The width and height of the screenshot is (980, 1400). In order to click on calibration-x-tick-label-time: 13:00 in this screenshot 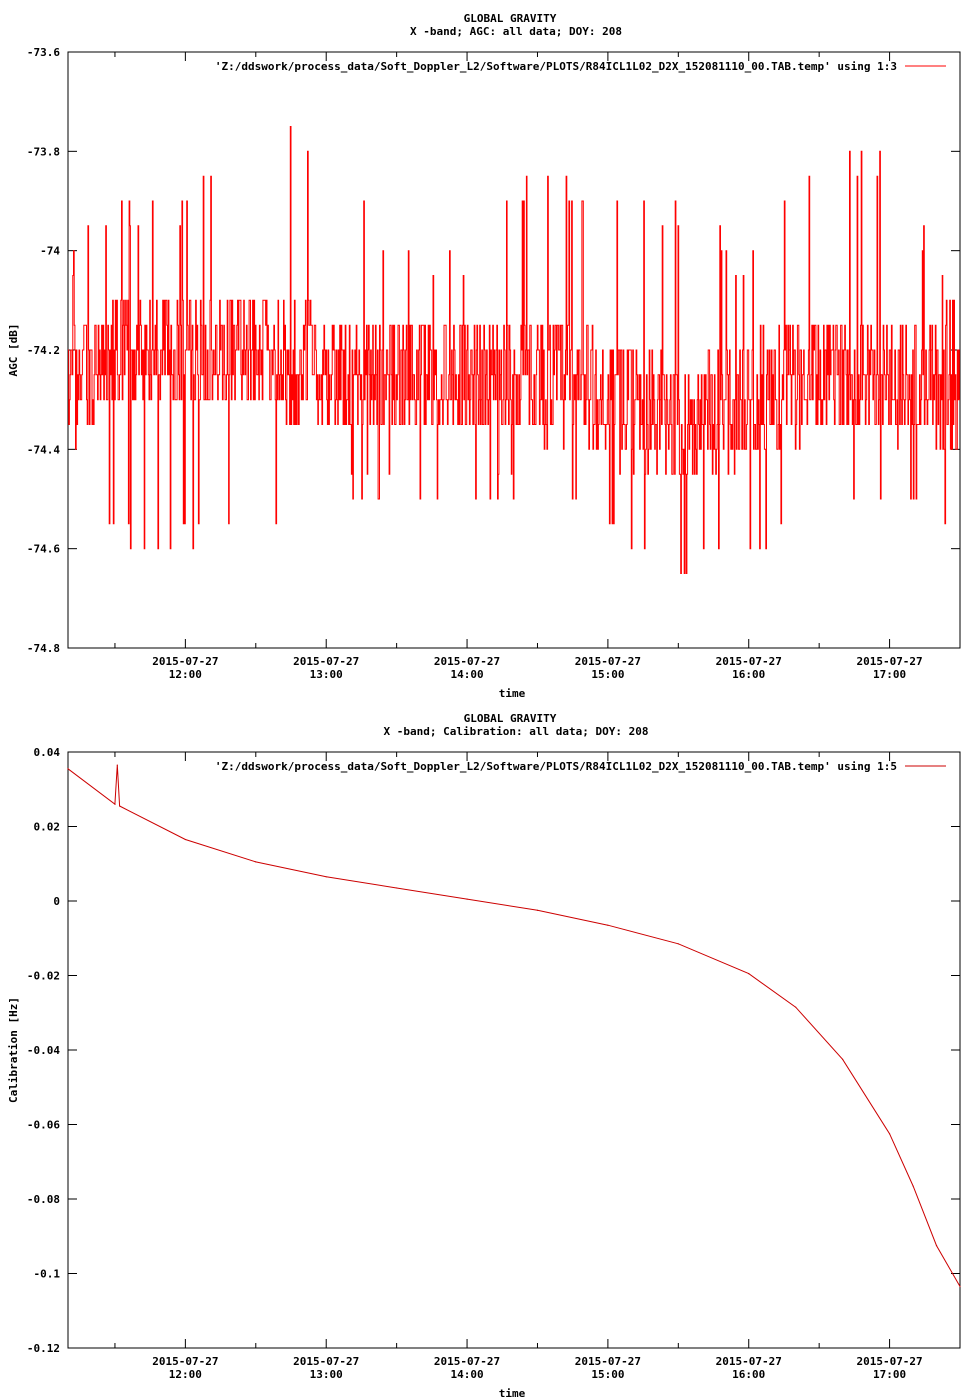, I will do `click(326, 1374)`.